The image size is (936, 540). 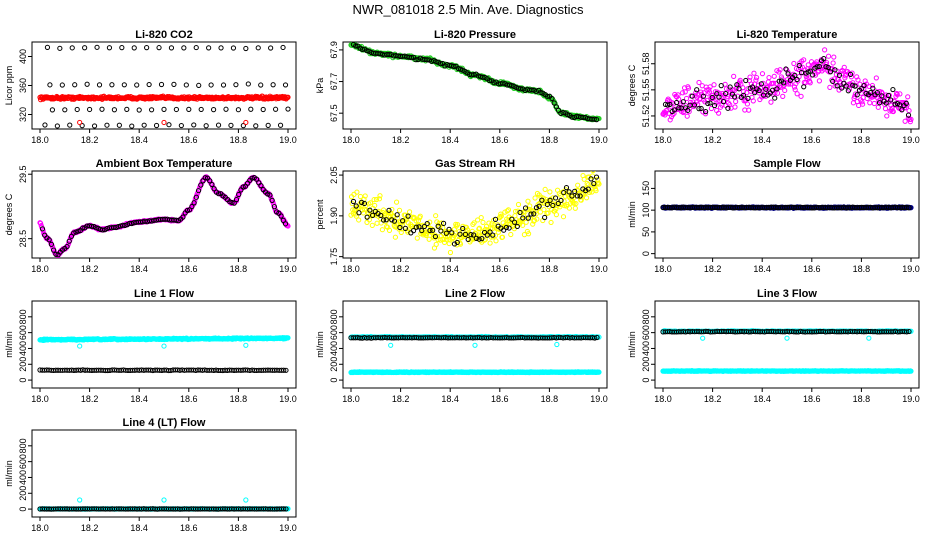 What do you see at coordinates (163, 122) in the screenshot?
I see `series-spikes` at bounding box center [163, 122].